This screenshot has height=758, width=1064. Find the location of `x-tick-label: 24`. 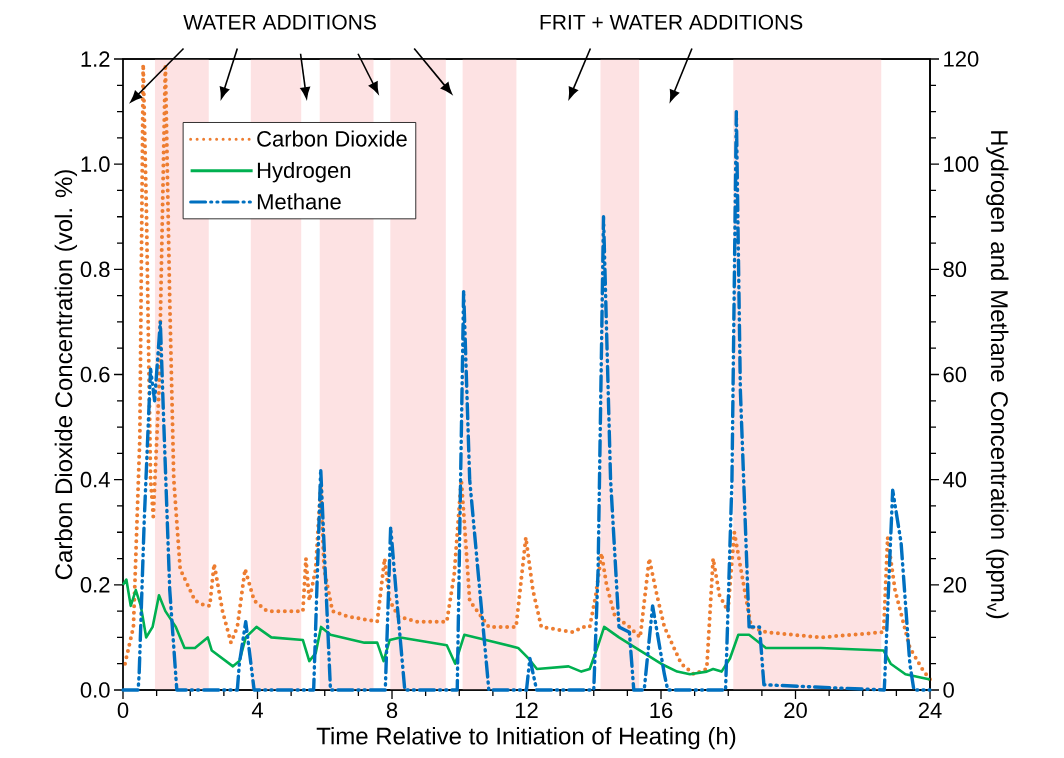

x-tick-label: 24 is located at coordinates (930, 710).